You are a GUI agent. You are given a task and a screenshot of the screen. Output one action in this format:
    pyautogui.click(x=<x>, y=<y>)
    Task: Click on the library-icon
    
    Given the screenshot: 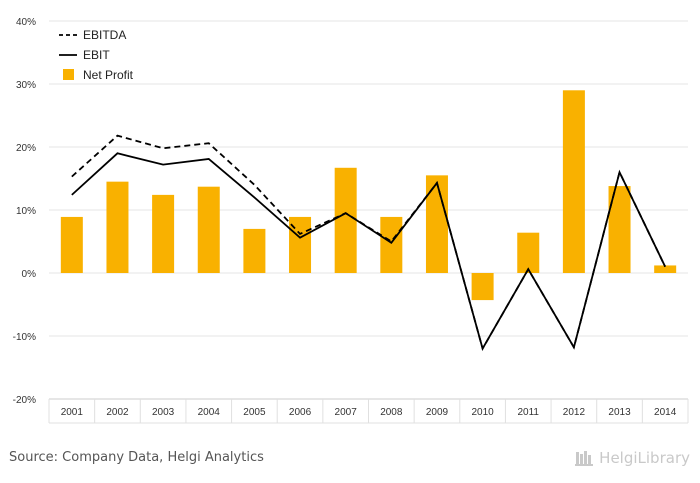 What is the action you would take?
    pyautogui.click(x=584, y=458)
    